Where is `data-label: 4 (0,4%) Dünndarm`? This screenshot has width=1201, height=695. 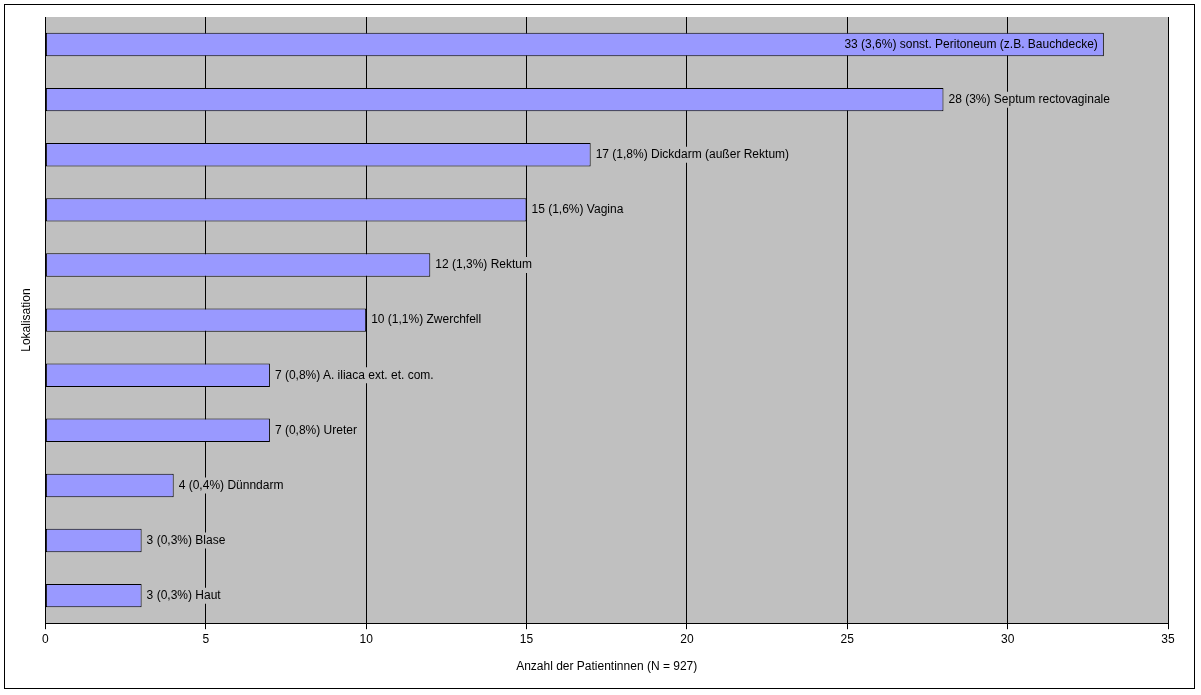 data-label: 4 (0,4%) Dünndarm is located at coordinates (231, 484).